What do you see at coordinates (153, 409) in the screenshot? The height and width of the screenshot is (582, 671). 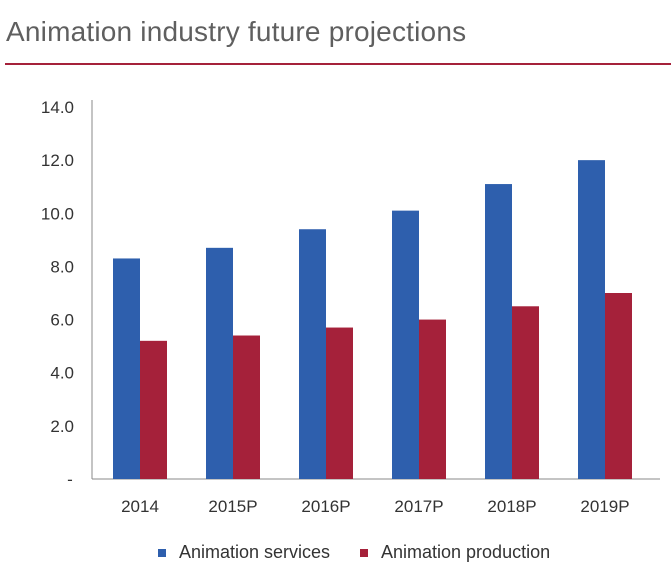 I see `bar-production-2014` at bounding box center [153, 409].